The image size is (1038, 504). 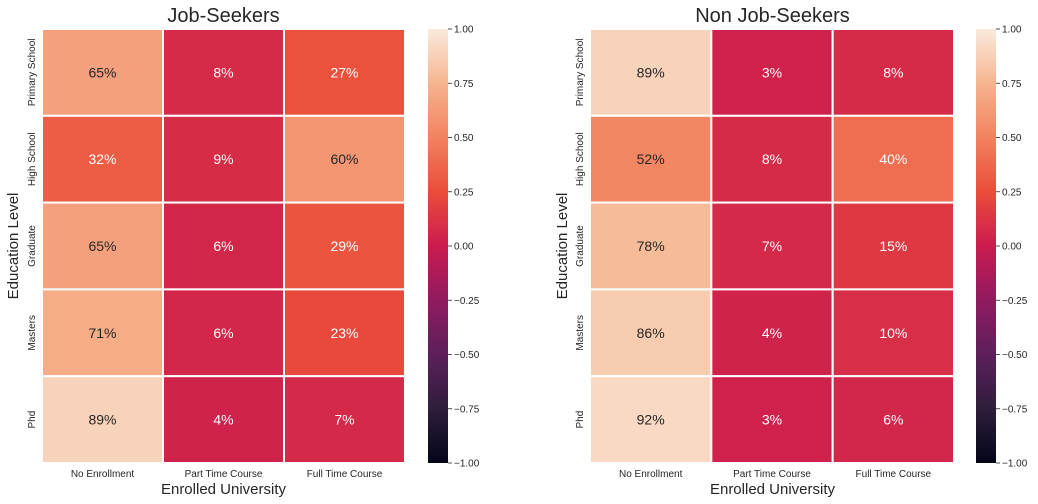 I want to click on cell-value-label: 23%, so click(x=344, y=333).